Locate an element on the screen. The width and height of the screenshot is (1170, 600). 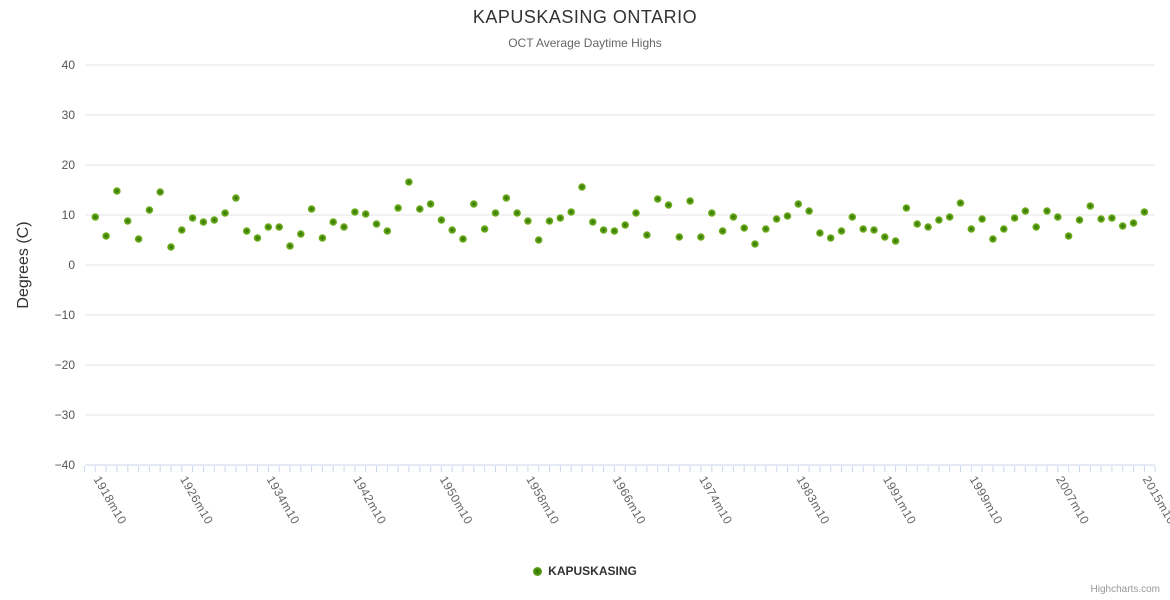
credits-link: Highcharts.com is located at coordinates (1125, 589).